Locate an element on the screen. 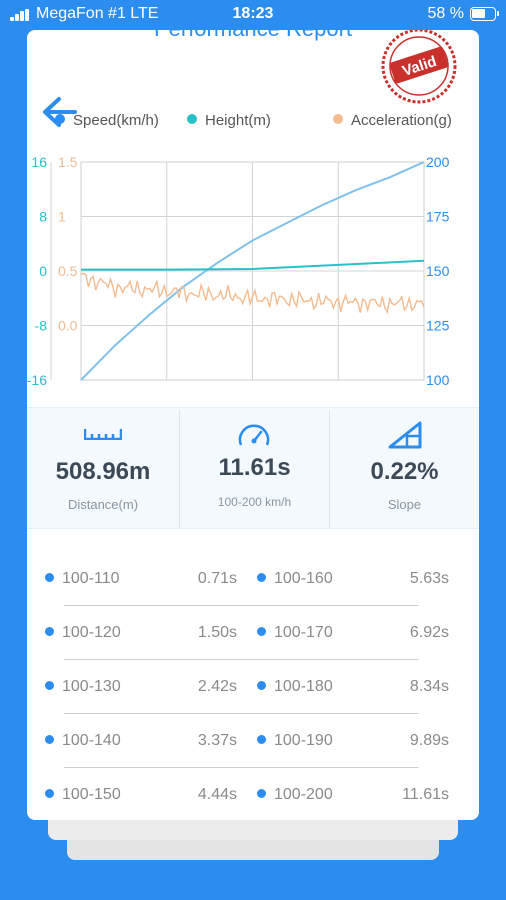  range-left: 100-140 is located at coordinates (83, 747).